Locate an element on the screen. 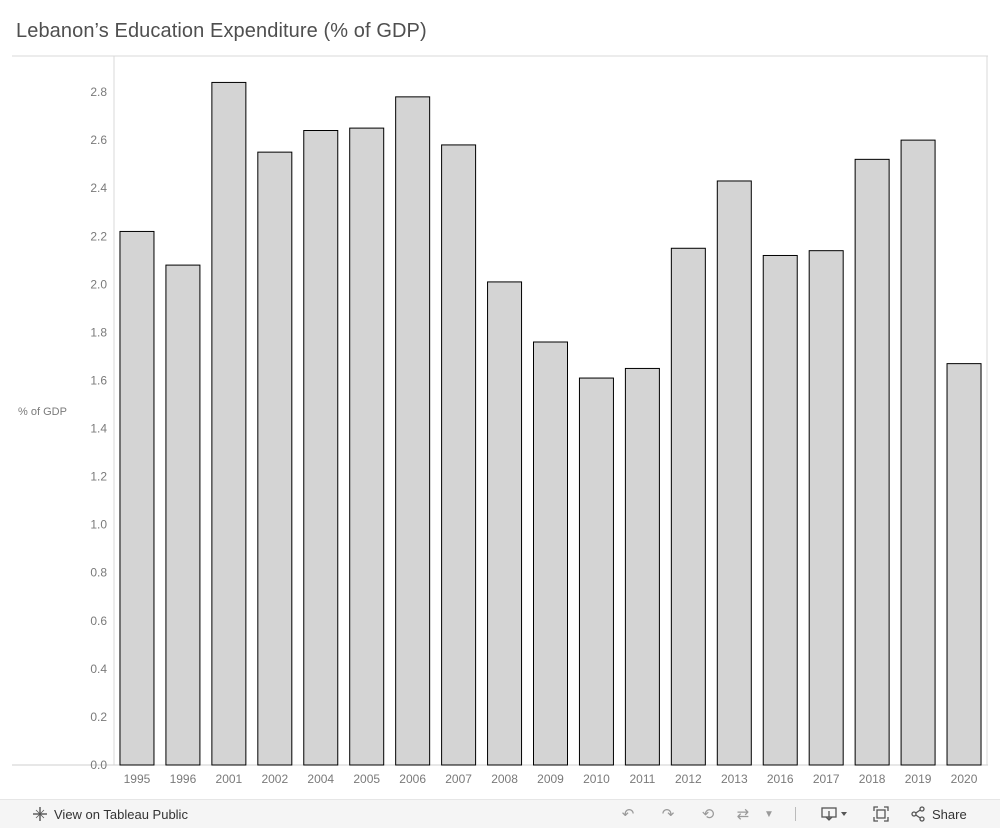 This screenshot has width=1000, height=828. bar-2011 is located at coordinates (642, 566).